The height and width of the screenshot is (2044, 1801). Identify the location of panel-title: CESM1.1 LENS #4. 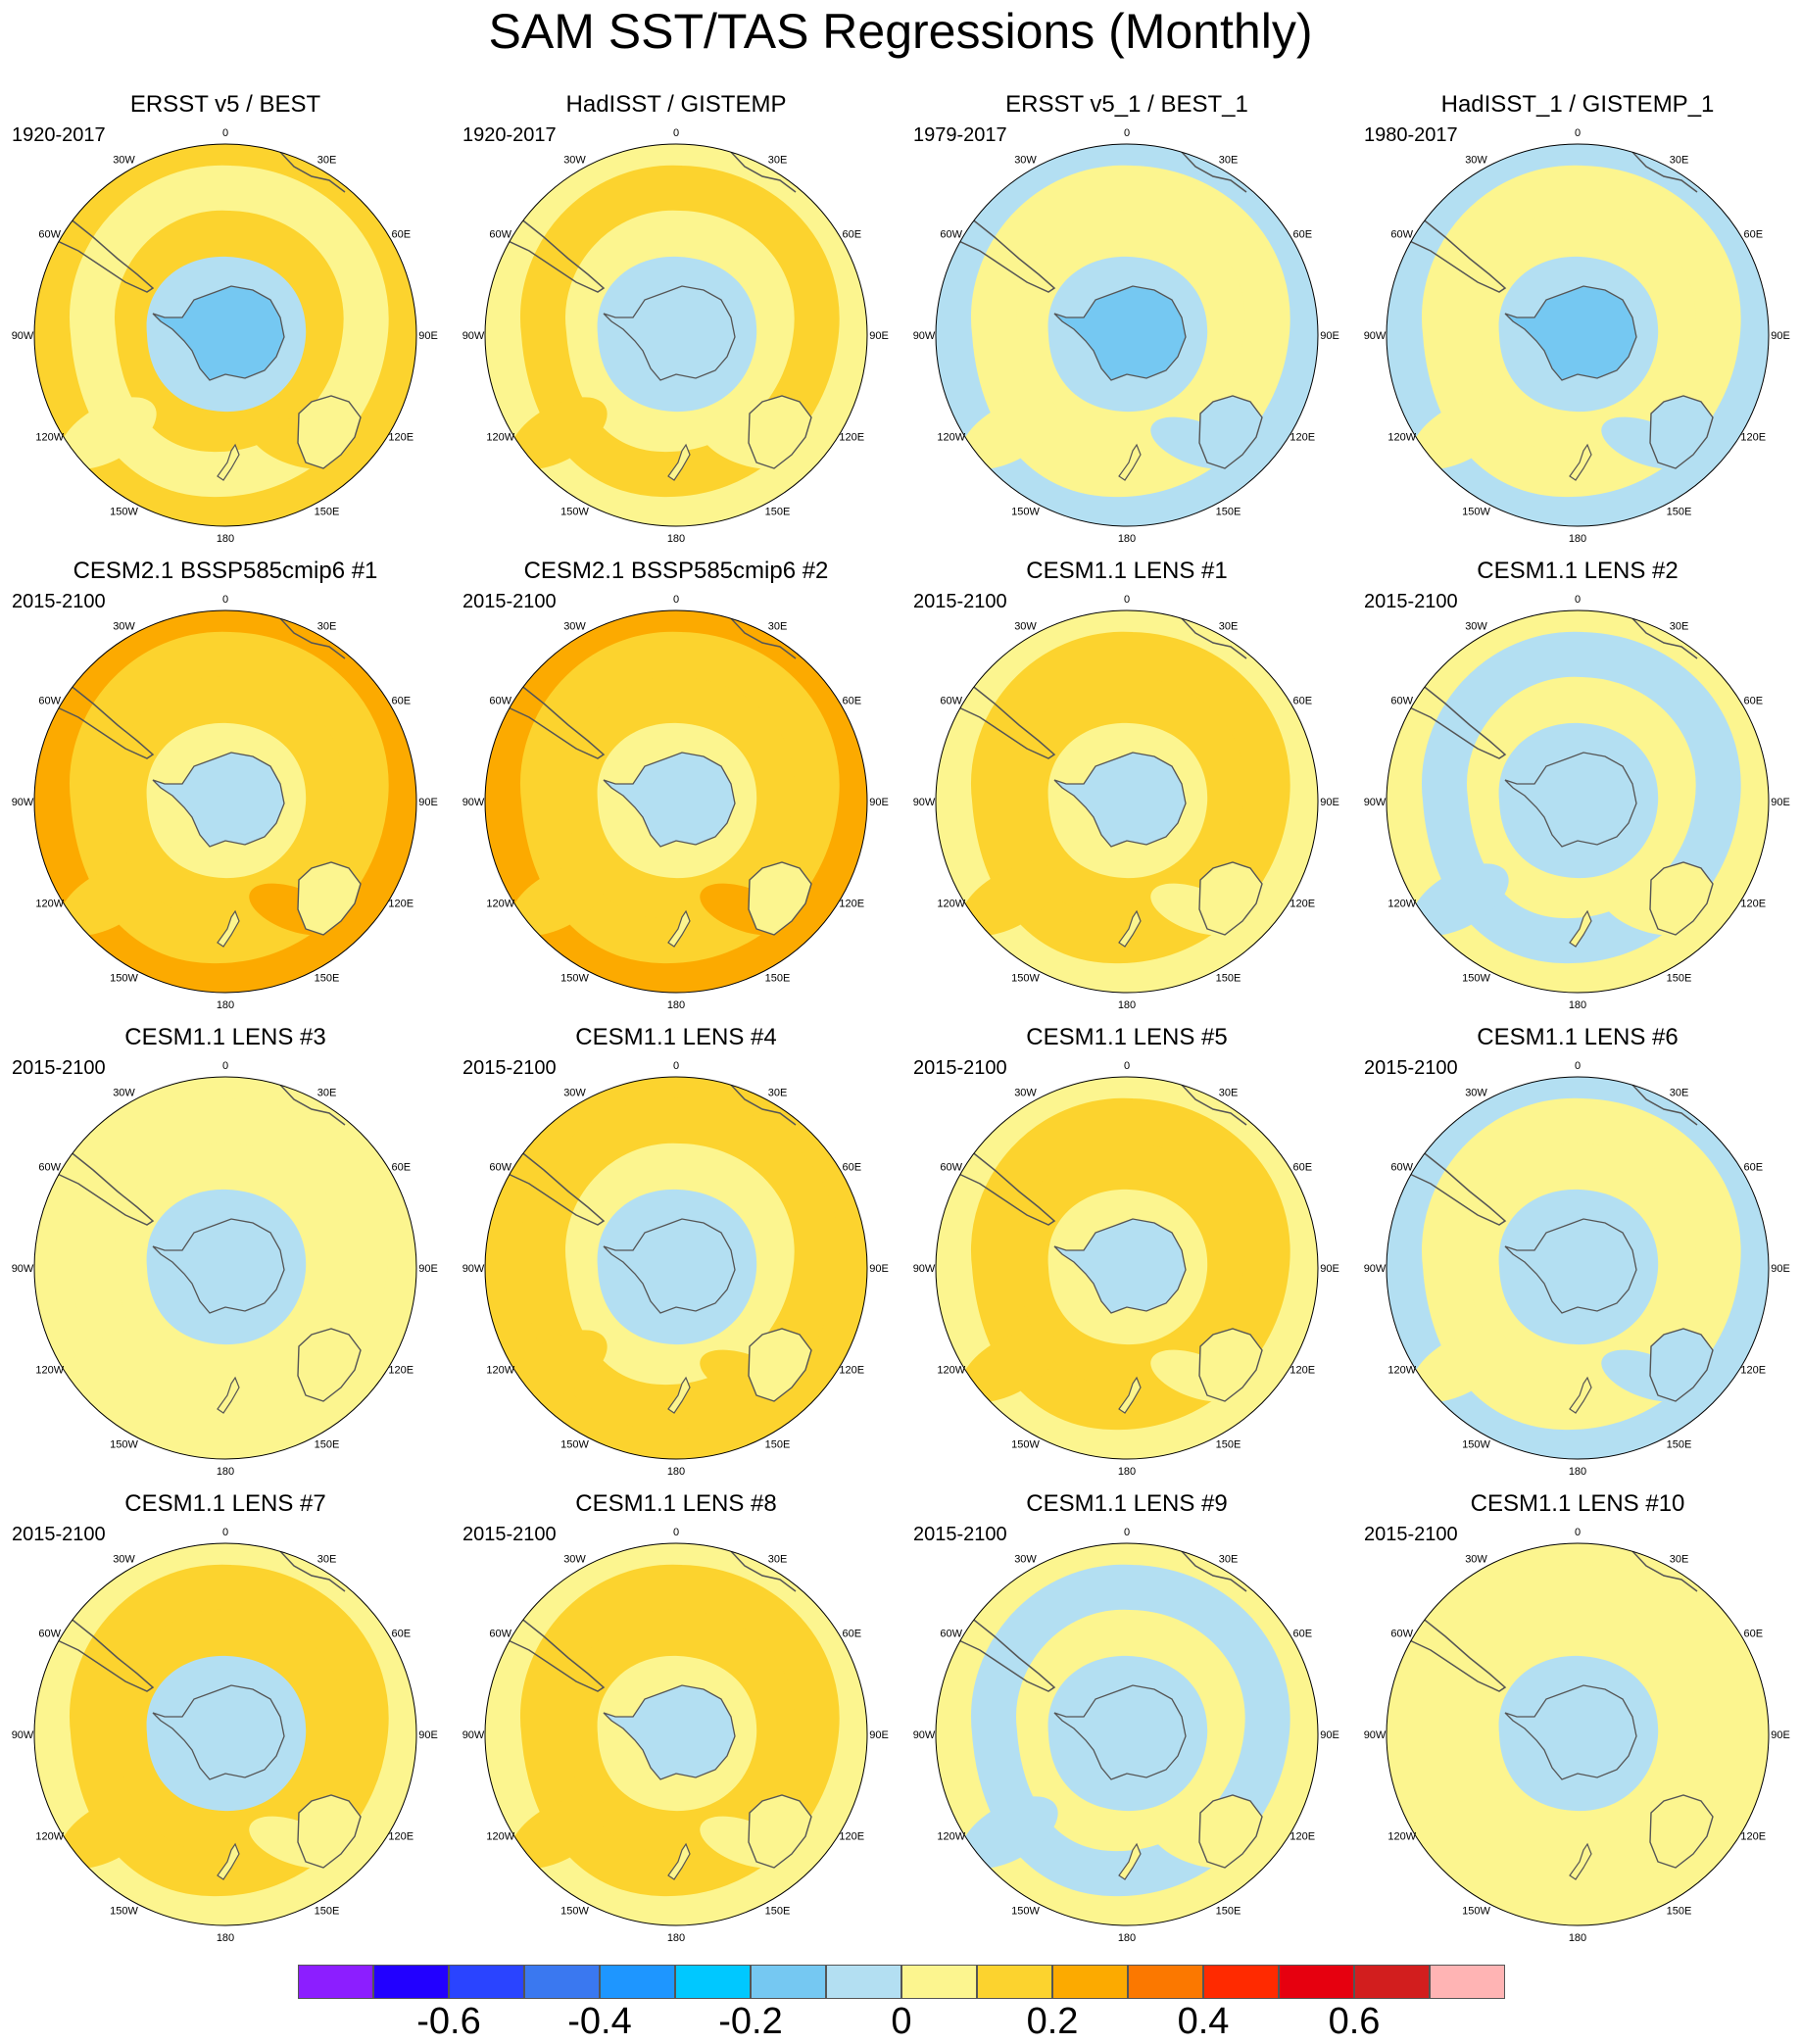
(676, 1037).